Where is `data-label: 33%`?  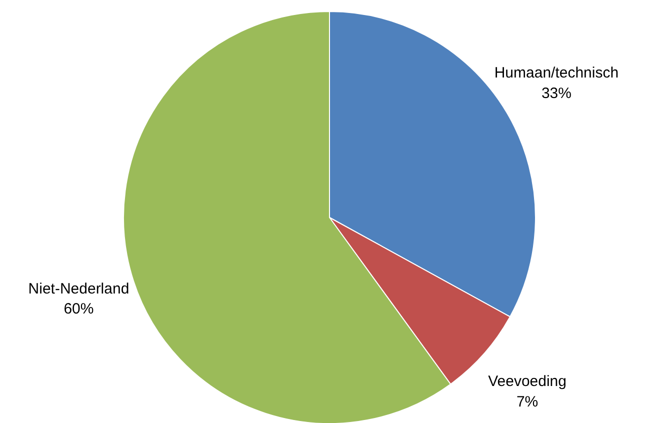
data-label: 33% is located at coordinates (556, 93).